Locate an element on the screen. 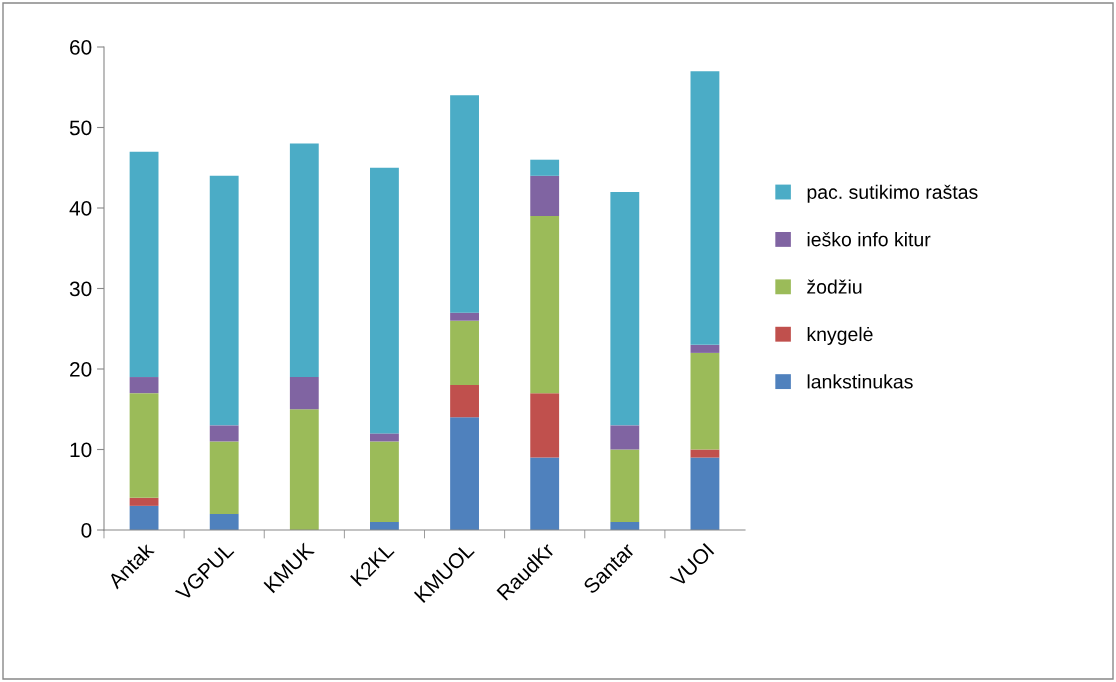  y-tick-label: 60 is located at coordinates (81, 47).